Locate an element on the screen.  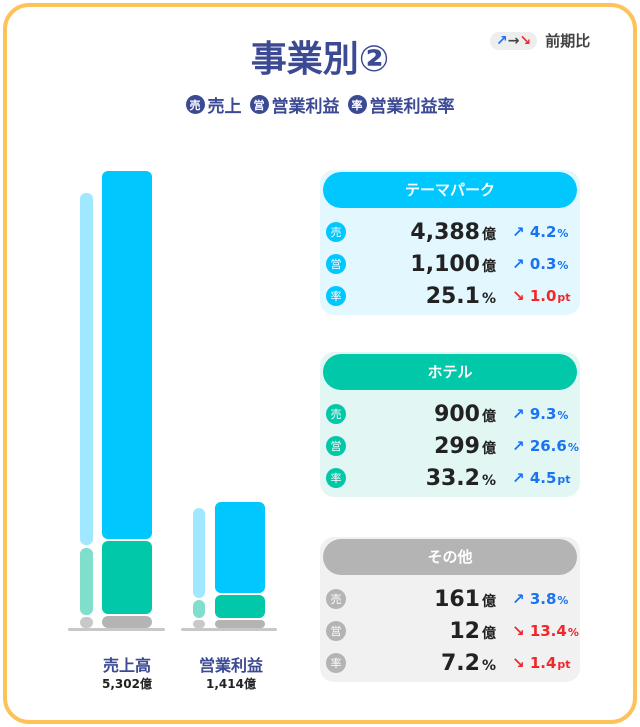
metric-row: 率 7.2% ↘ 1.4 pt is located at coordinates (451, 663).